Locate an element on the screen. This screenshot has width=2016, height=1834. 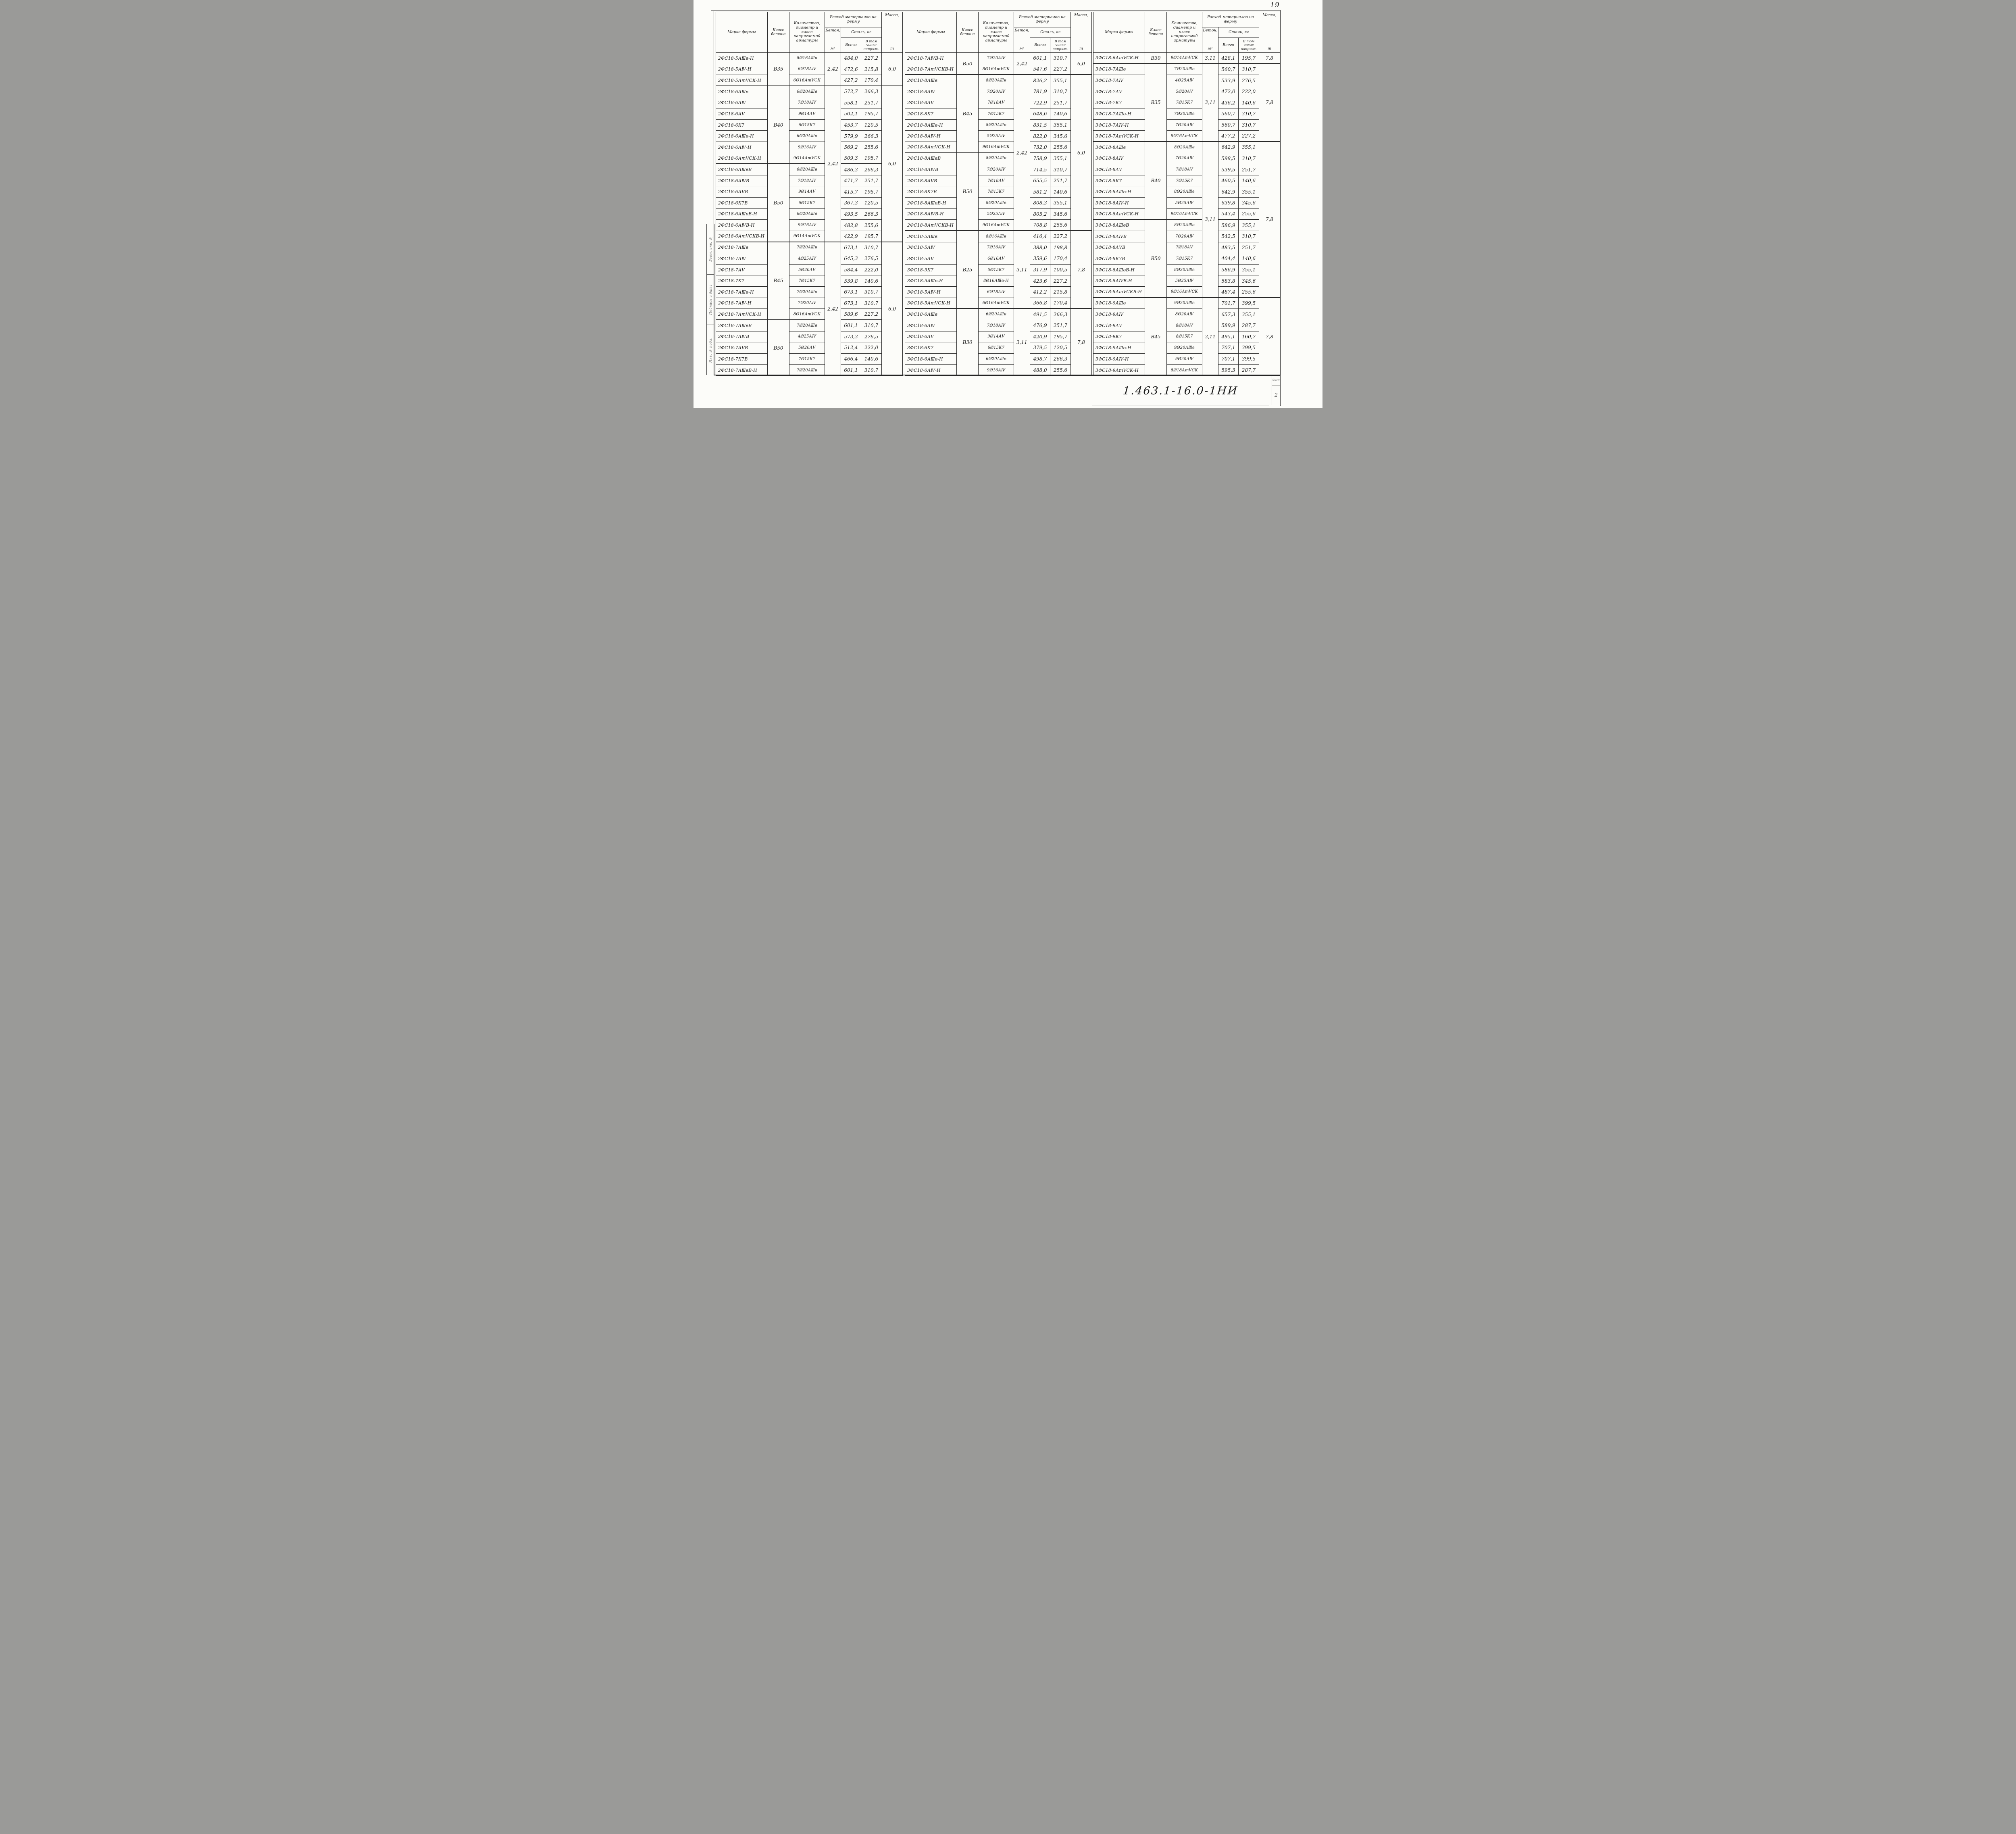
truss-mark-cell: 3ФС18-5АⅤ is located at coordinates (931, 259).